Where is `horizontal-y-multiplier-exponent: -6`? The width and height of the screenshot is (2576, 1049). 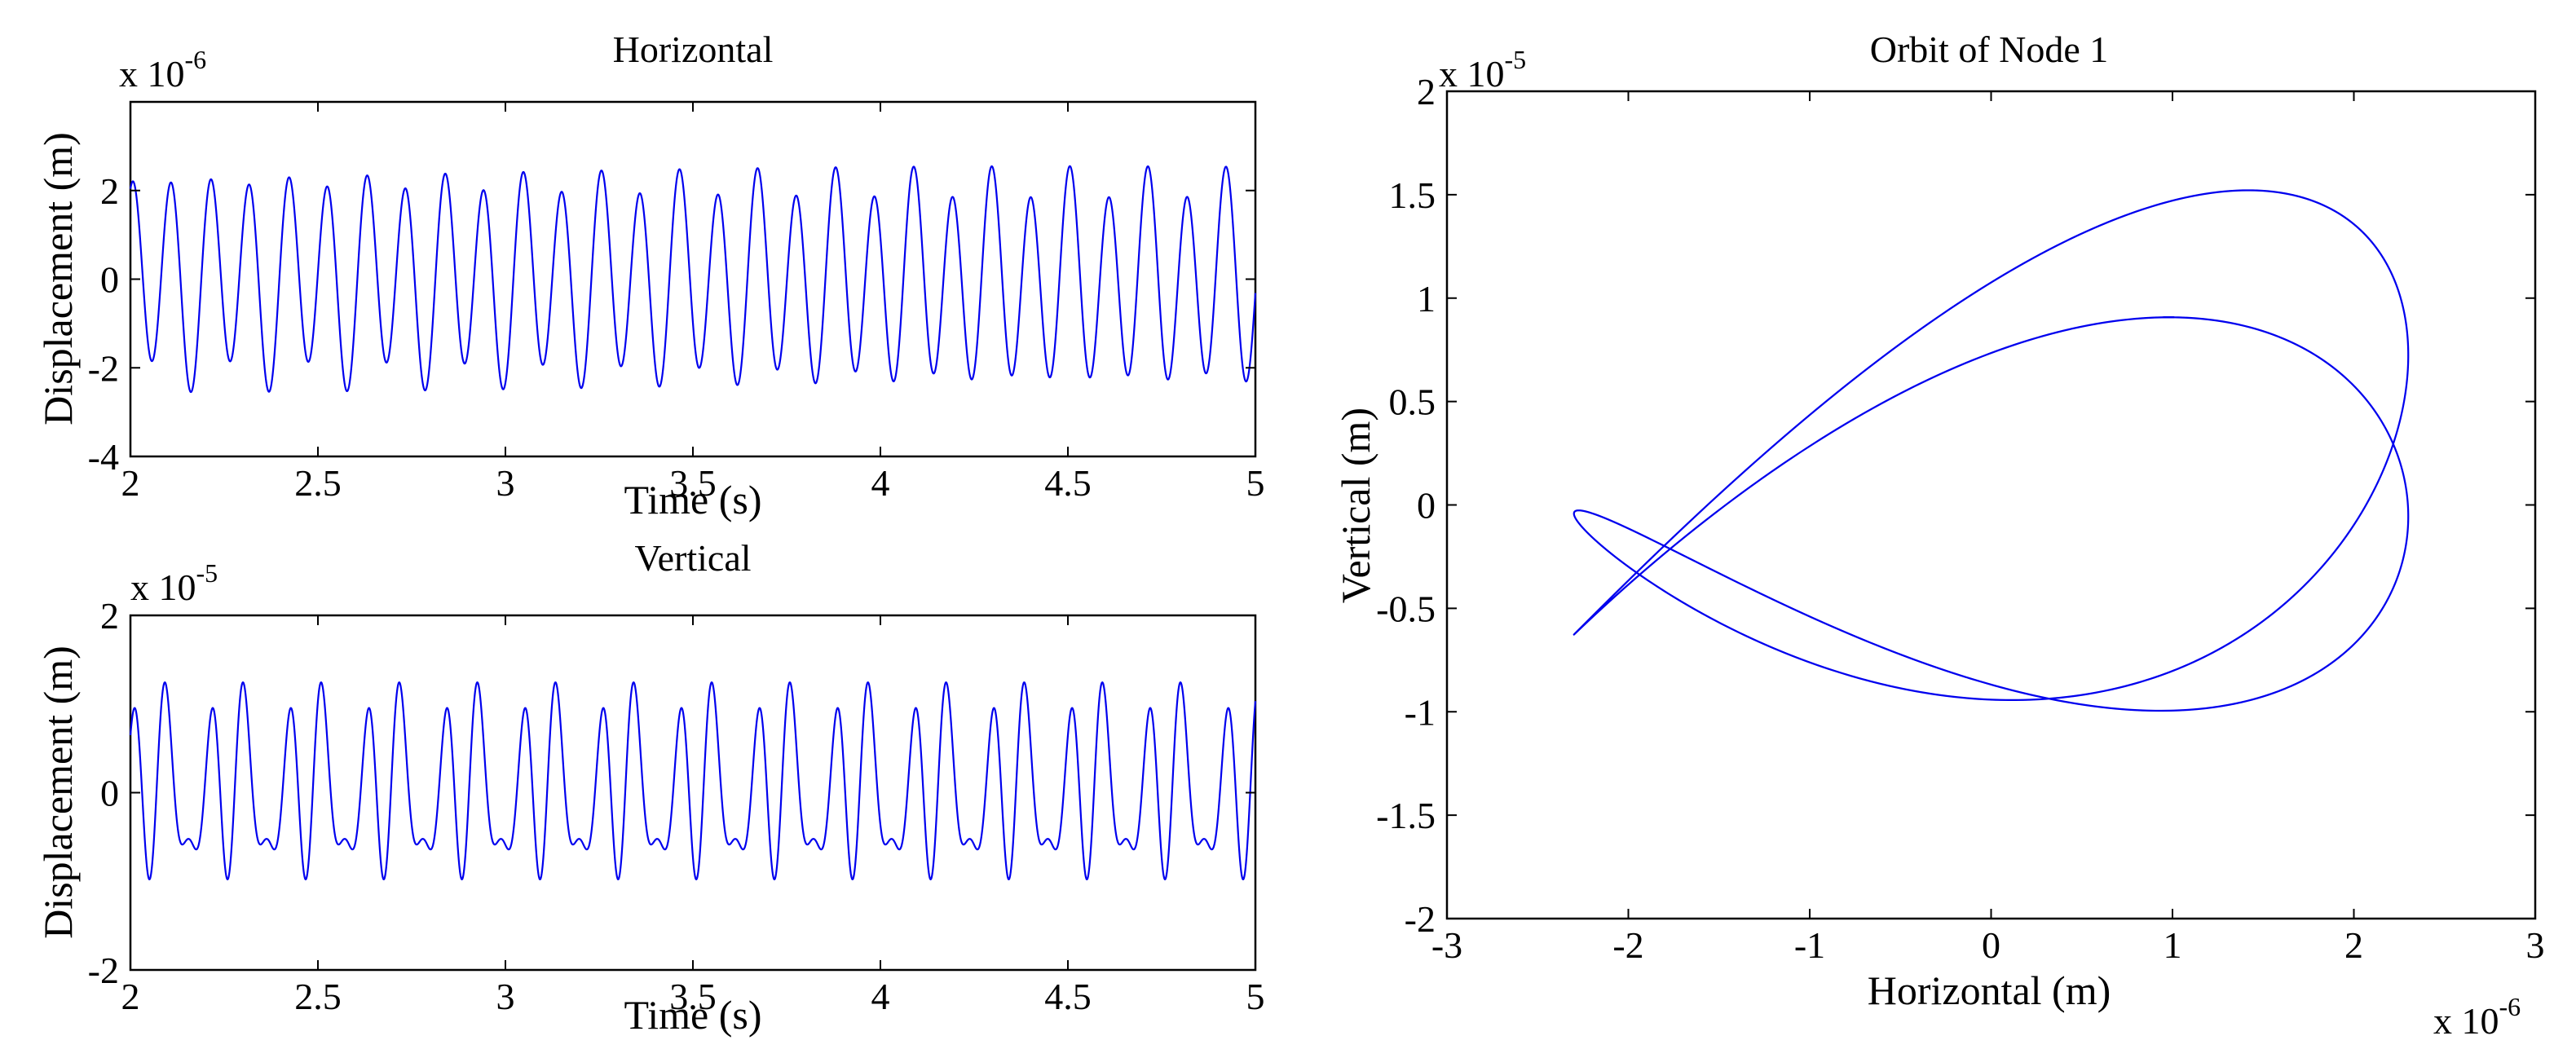
horizontal-y-multiplier-exponent: -6 is located at coordinates (196, 59).